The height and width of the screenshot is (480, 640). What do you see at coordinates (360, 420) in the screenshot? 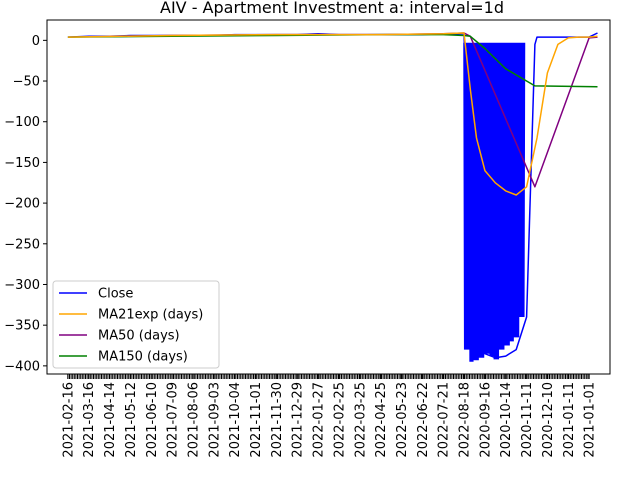
I see `x-tick-label: 2022-03-25` at bounding box center [360, 420].